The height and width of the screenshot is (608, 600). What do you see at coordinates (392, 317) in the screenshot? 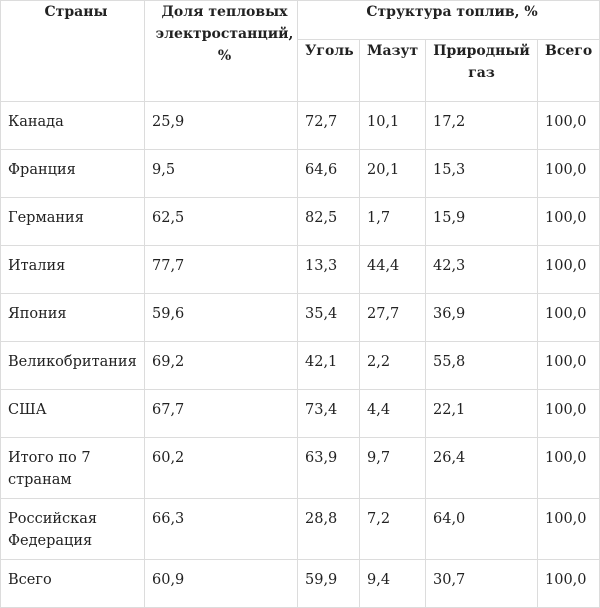
I see `cell-fuel-oil: 27,7` at bounding box center [392, 317].